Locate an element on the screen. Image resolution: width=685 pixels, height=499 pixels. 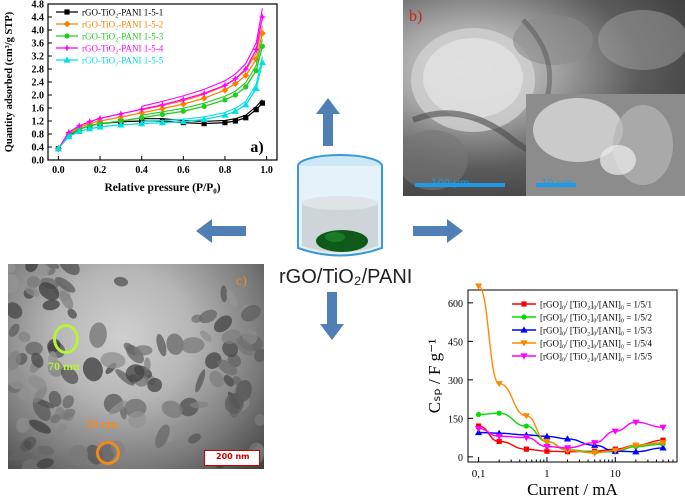
sem-scale-bar is located at coordinates (460, 185).